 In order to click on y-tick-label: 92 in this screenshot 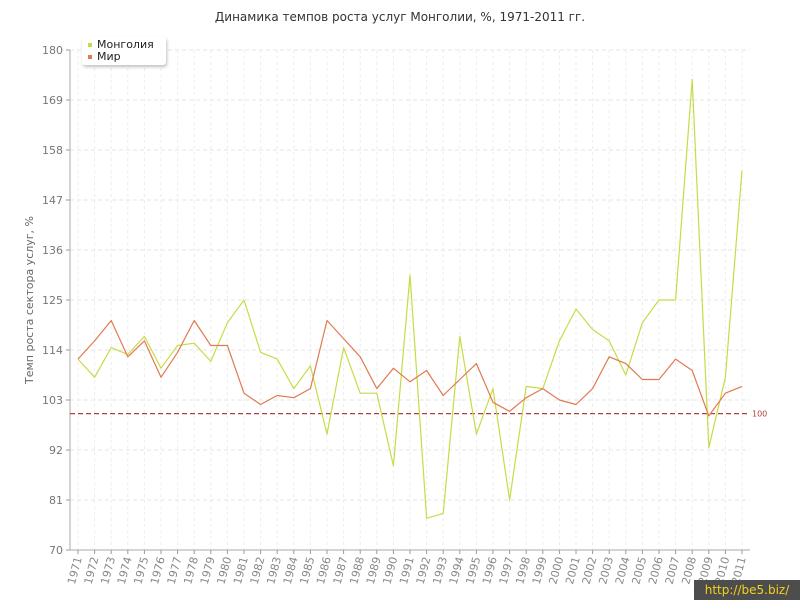, I will do `click(56, 450)`.